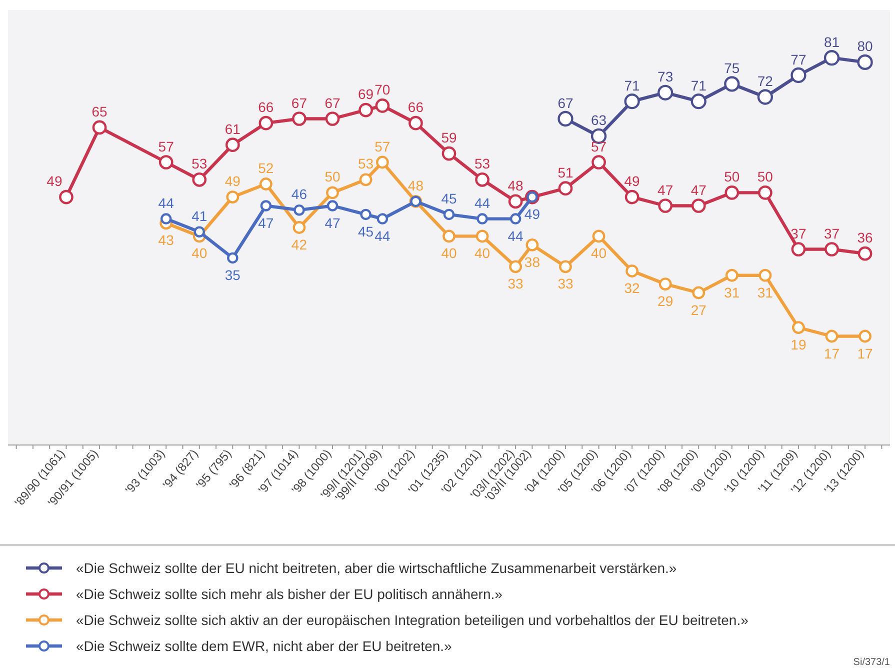 Image resolution: width=895 pixels, height=670 pixels. Describe the element at coordinates (666, 76) in the screenshot. I see `data-label: 73` at that location.